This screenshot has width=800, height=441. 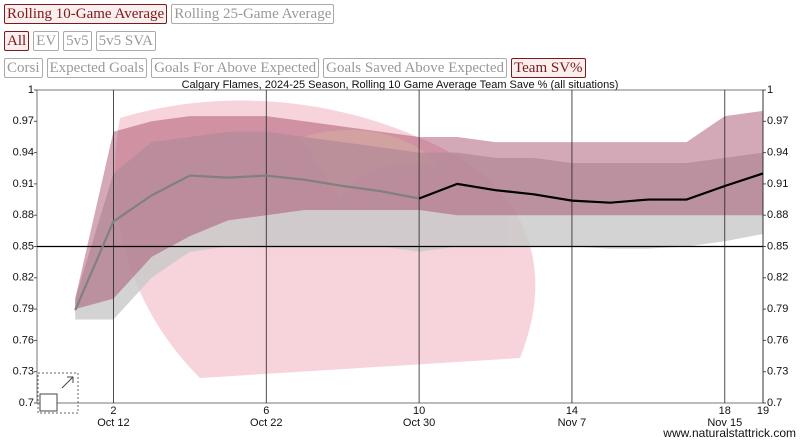 What do you see at coordinates (67, 382) in the screenshot?
I see `zoom-arrow` at bounding box center [67, 382].